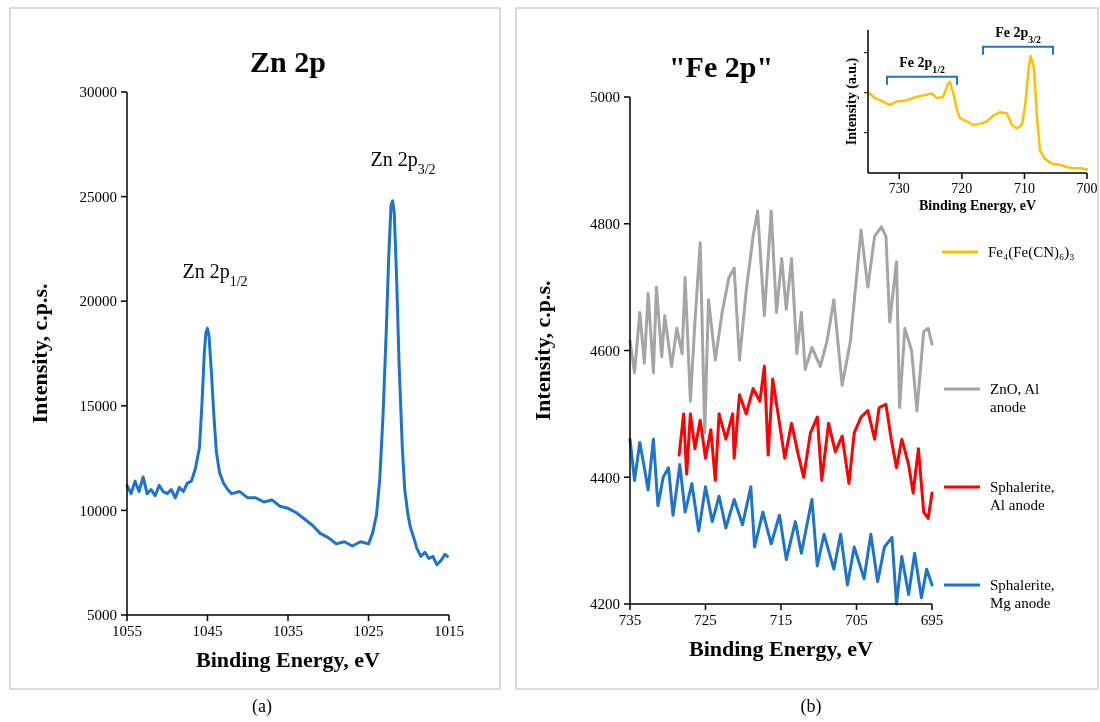  I want to click on x-tick-label: 700, so click(1087, 188).